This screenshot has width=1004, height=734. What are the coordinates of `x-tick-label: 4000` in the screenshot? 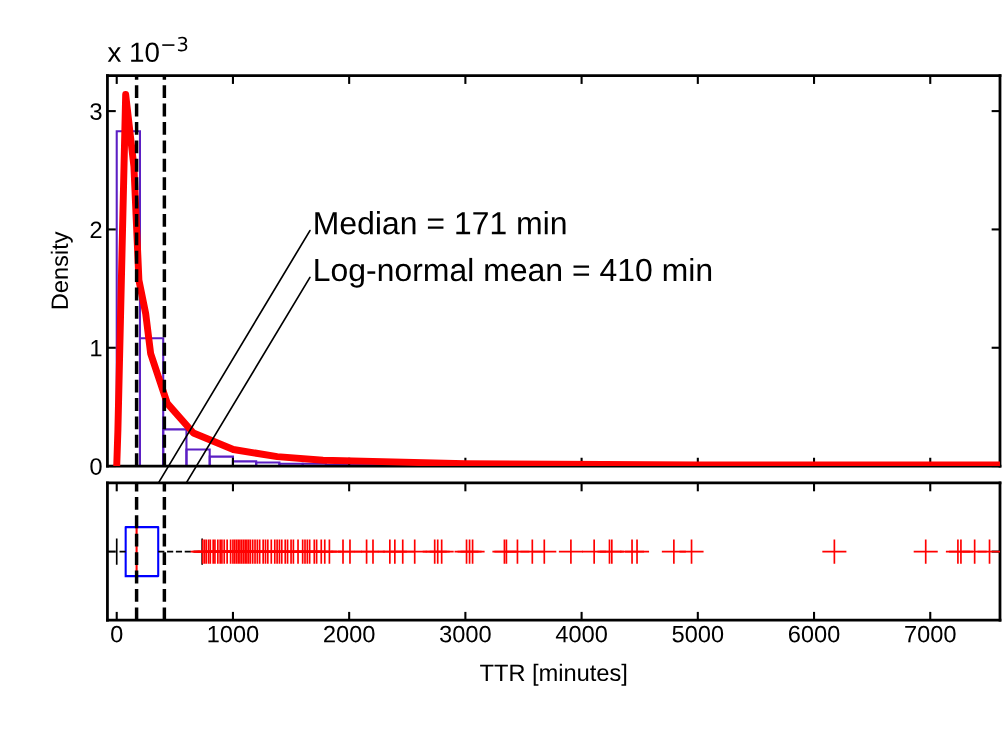 It's located at (581, 634).